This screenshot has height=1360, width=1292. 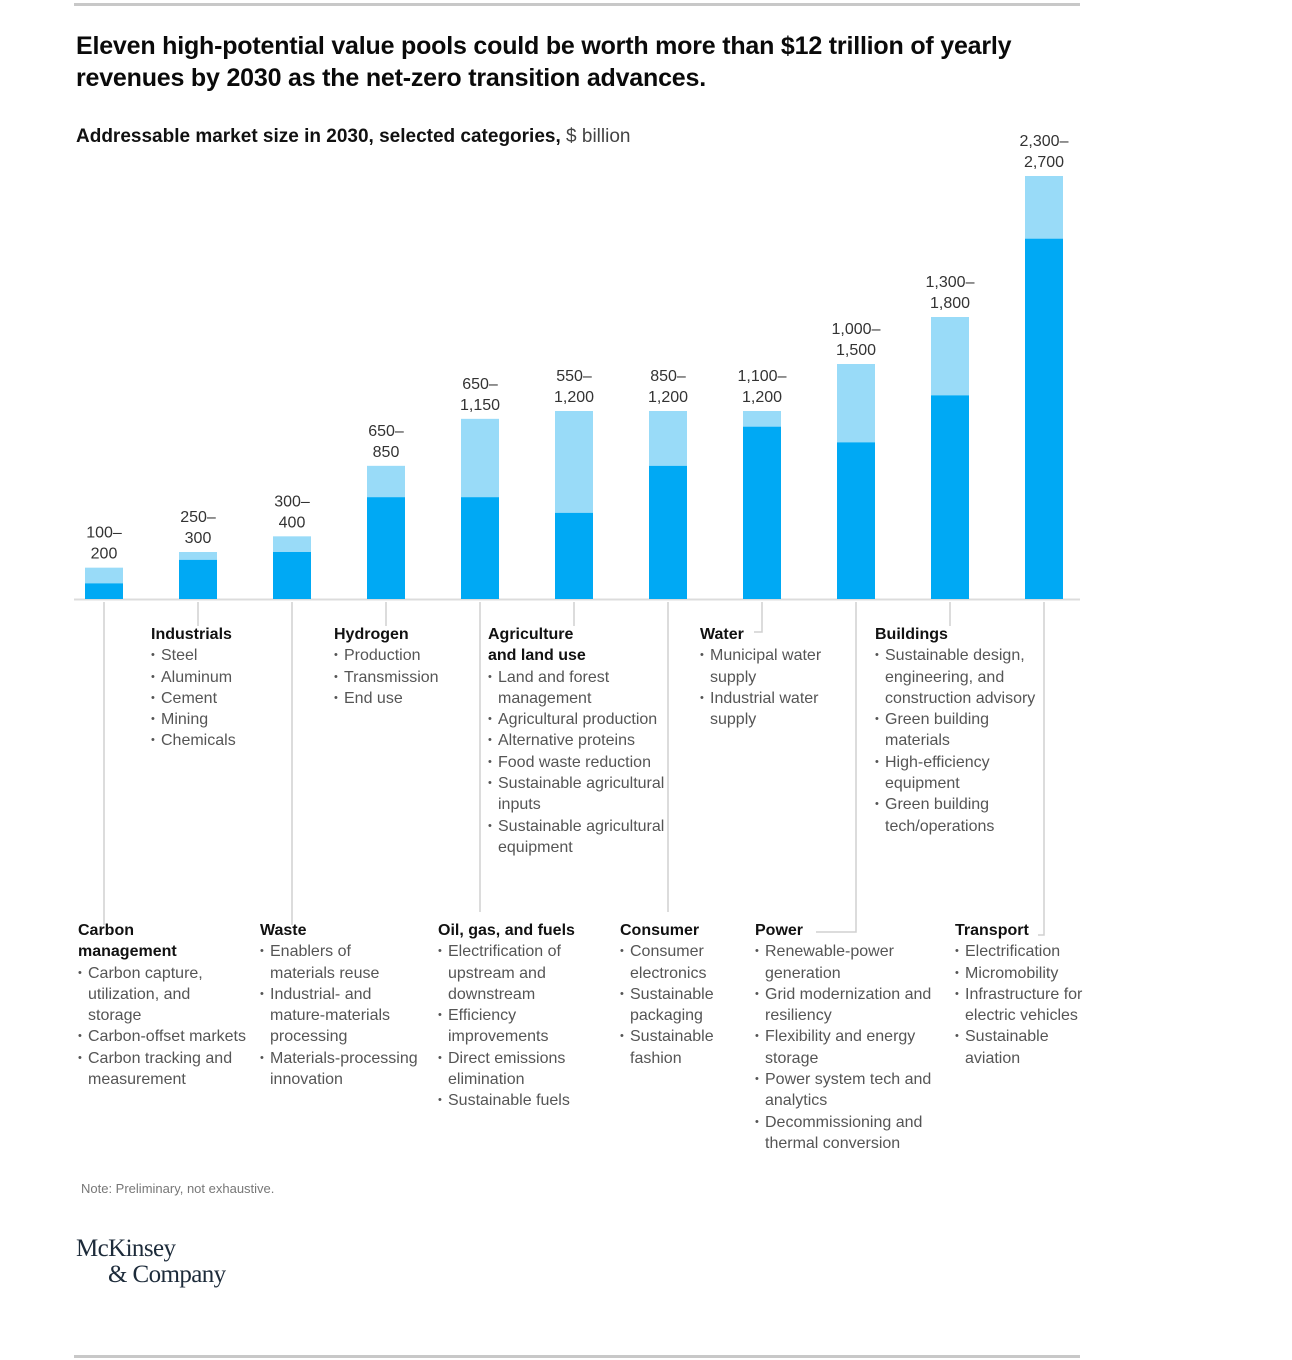 What do you see at coordinates (216, 678) in the screenshot?
I see `category-item: Aluminum` at bounding box center [216, 678].